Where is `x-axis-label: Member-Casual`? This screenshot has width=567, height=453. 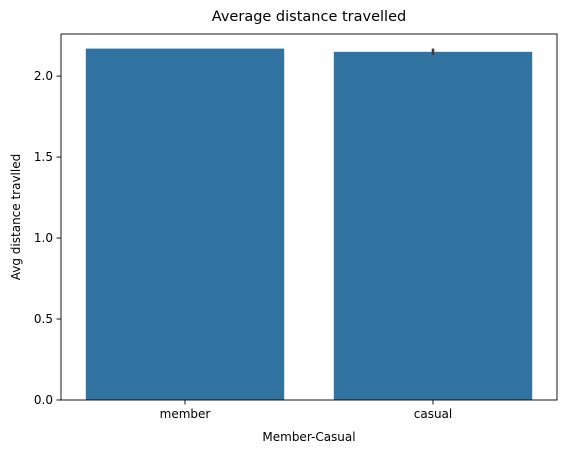
x-axis-label: Member-Casual is located at coordinates (308, 437).